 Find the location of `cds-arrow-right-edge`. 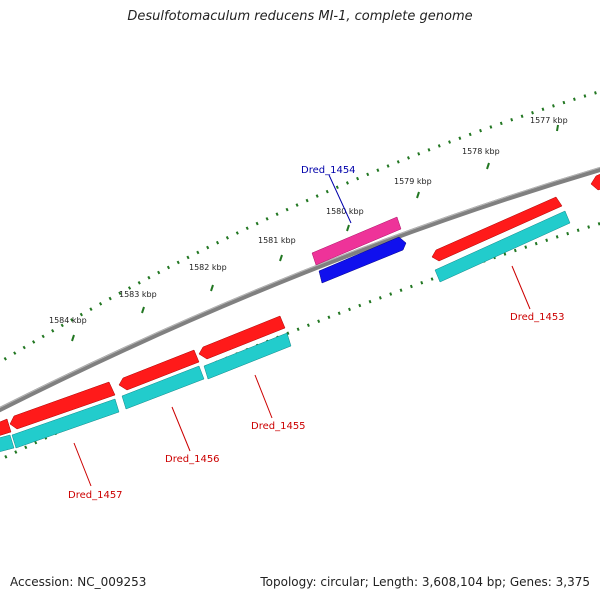

cds-arrow-right-edge is located at coordinates (595, 181).